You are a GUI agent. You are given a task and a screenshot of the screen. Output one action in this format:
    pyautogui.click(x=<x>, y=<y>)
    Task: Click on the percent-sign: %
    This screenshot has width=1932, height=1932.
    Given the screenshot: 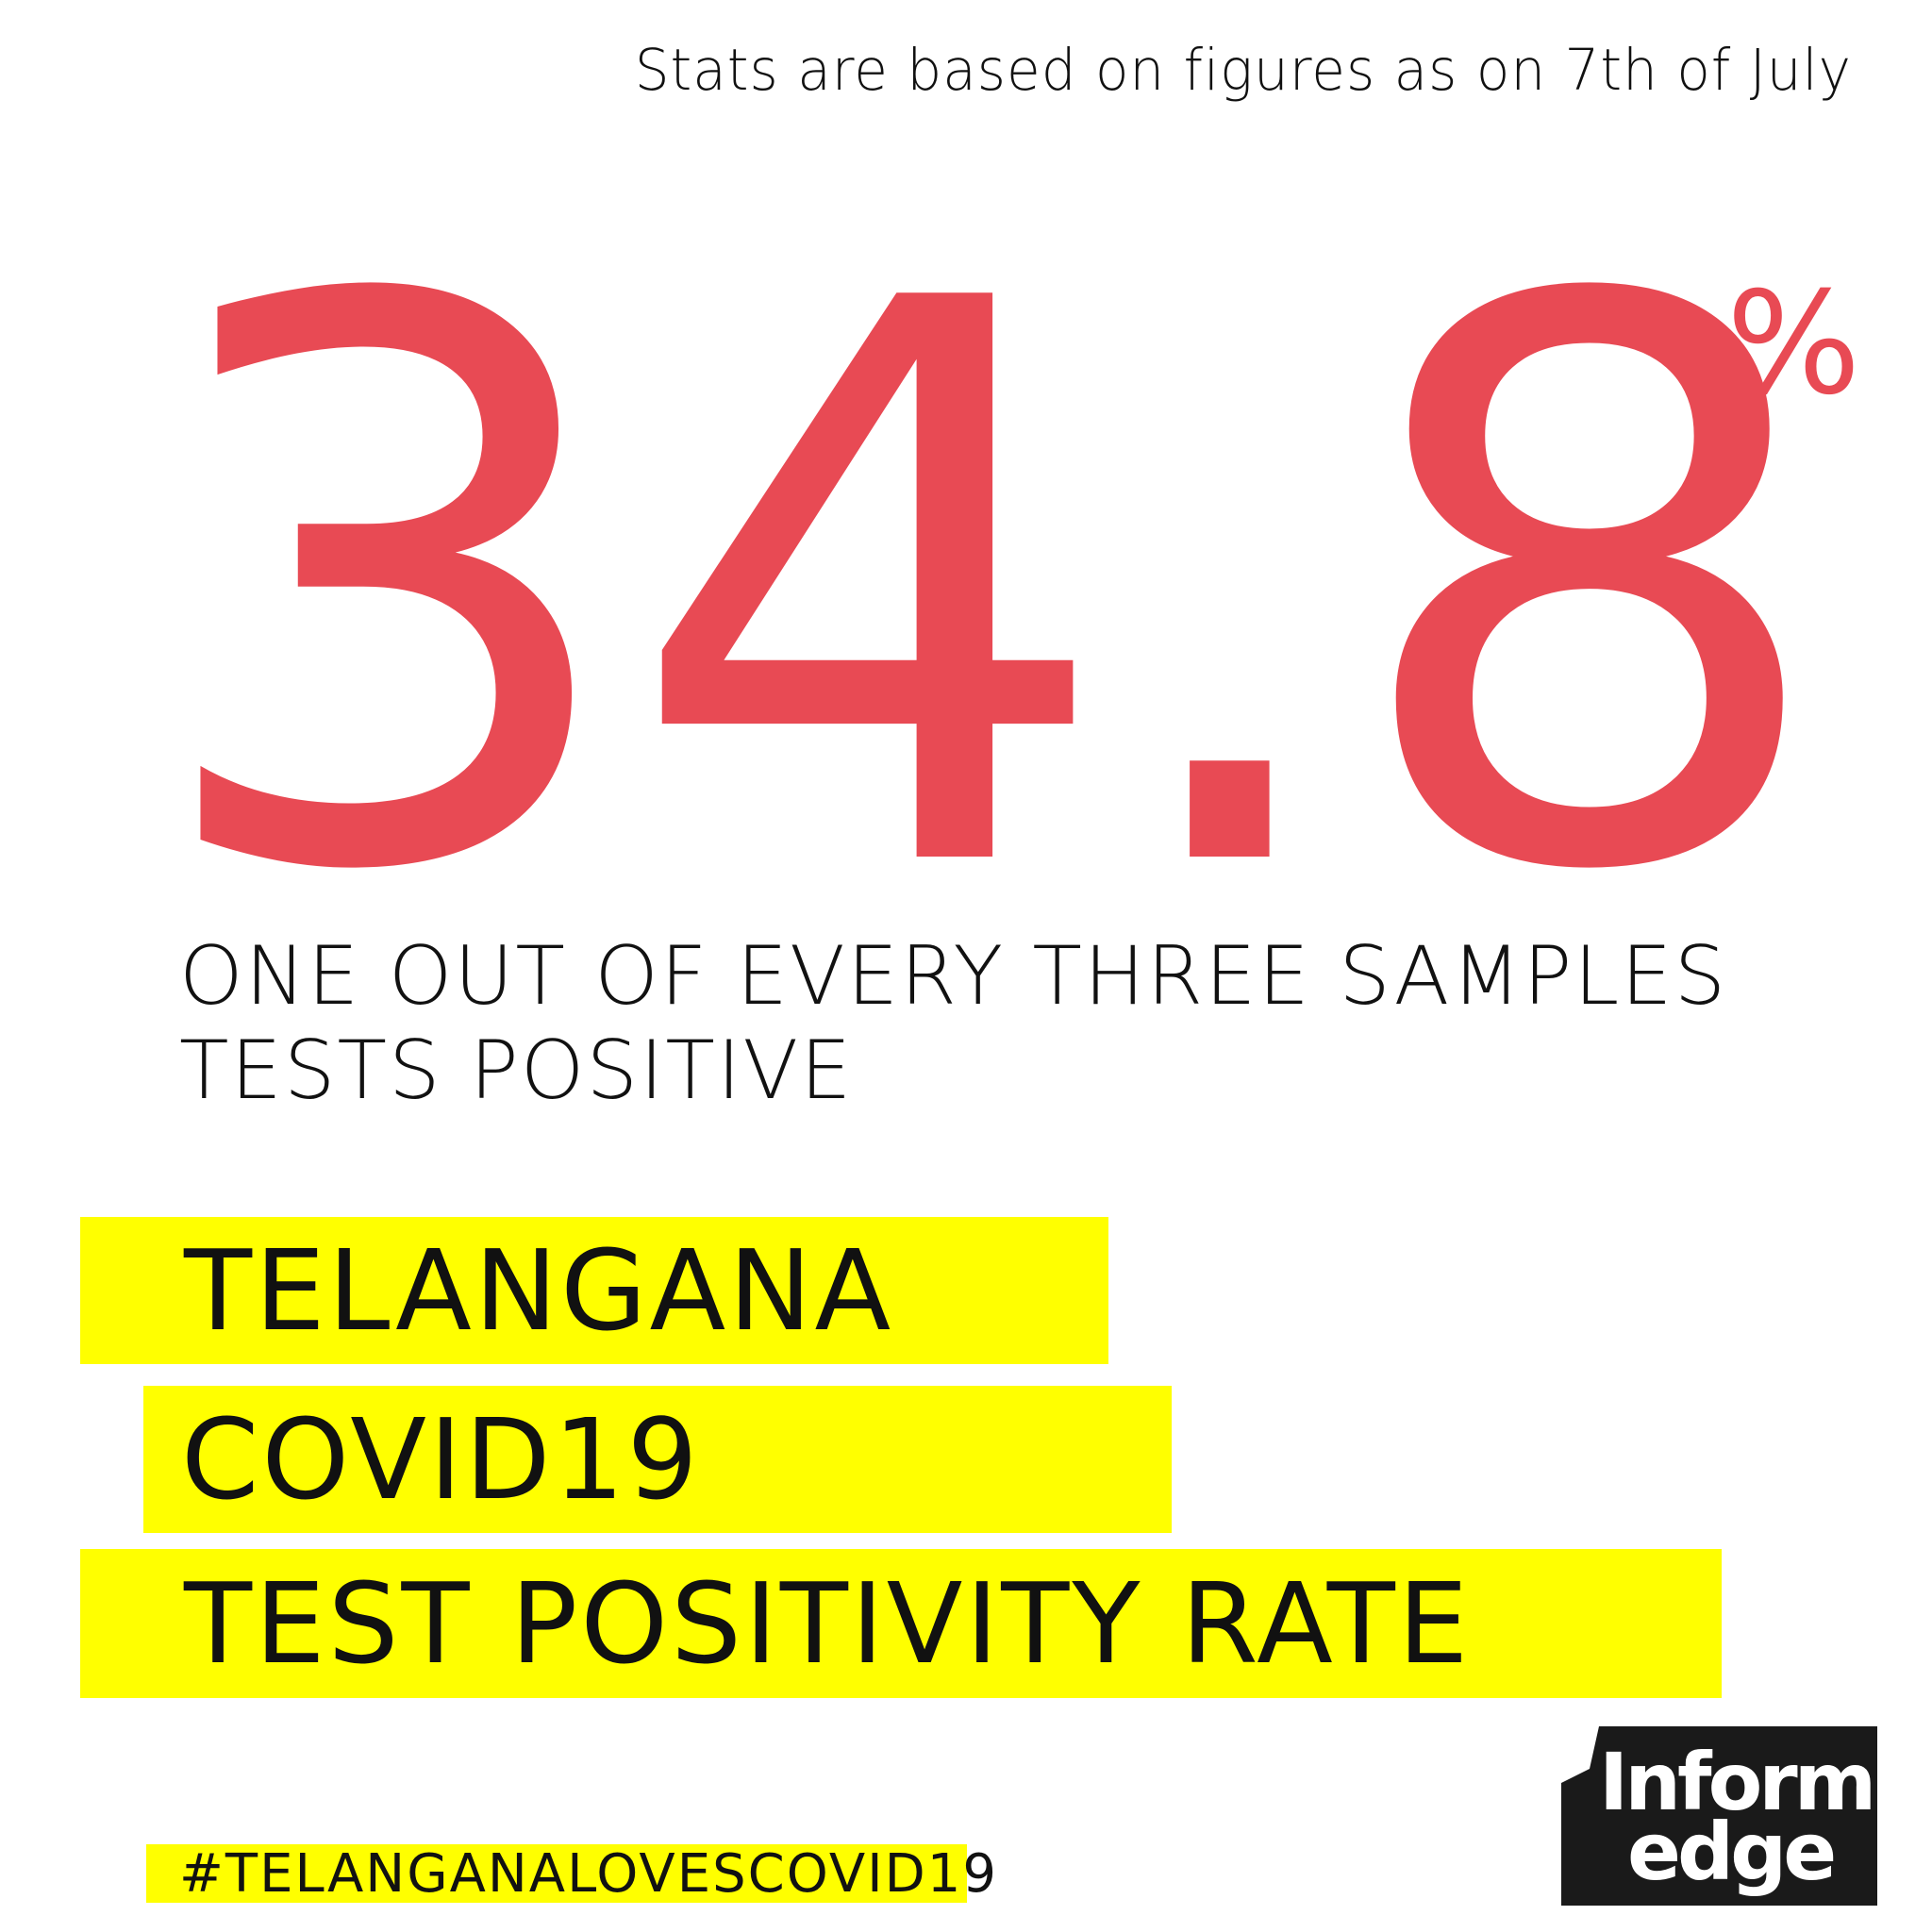 What is the action you would take?
    pyautogui.click(x=1794, y=344)
    